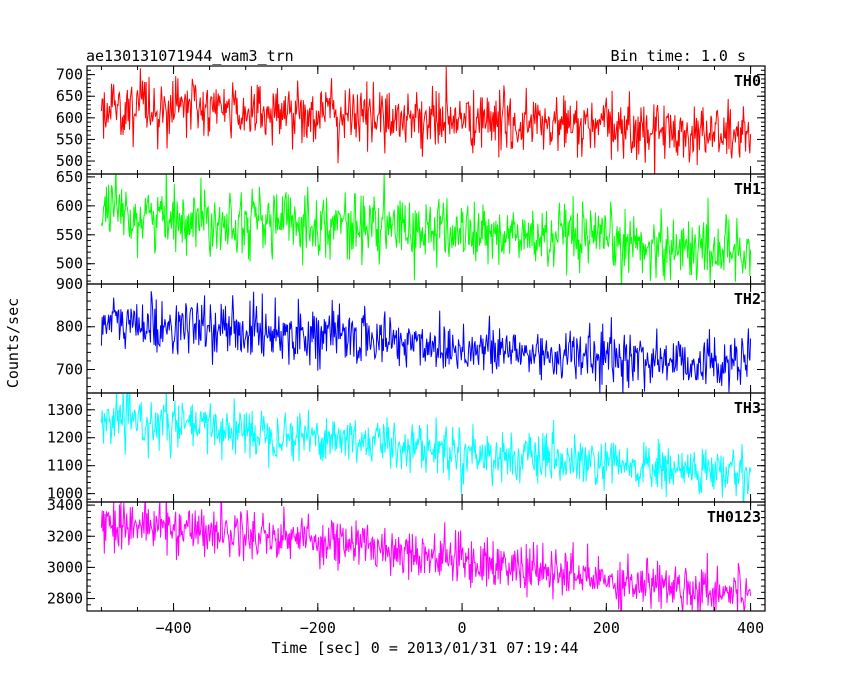 This screenshot has width=850, height=680. I want to click on panel-th0: 500 550 600 650 700 TH0, so click(411, 120).